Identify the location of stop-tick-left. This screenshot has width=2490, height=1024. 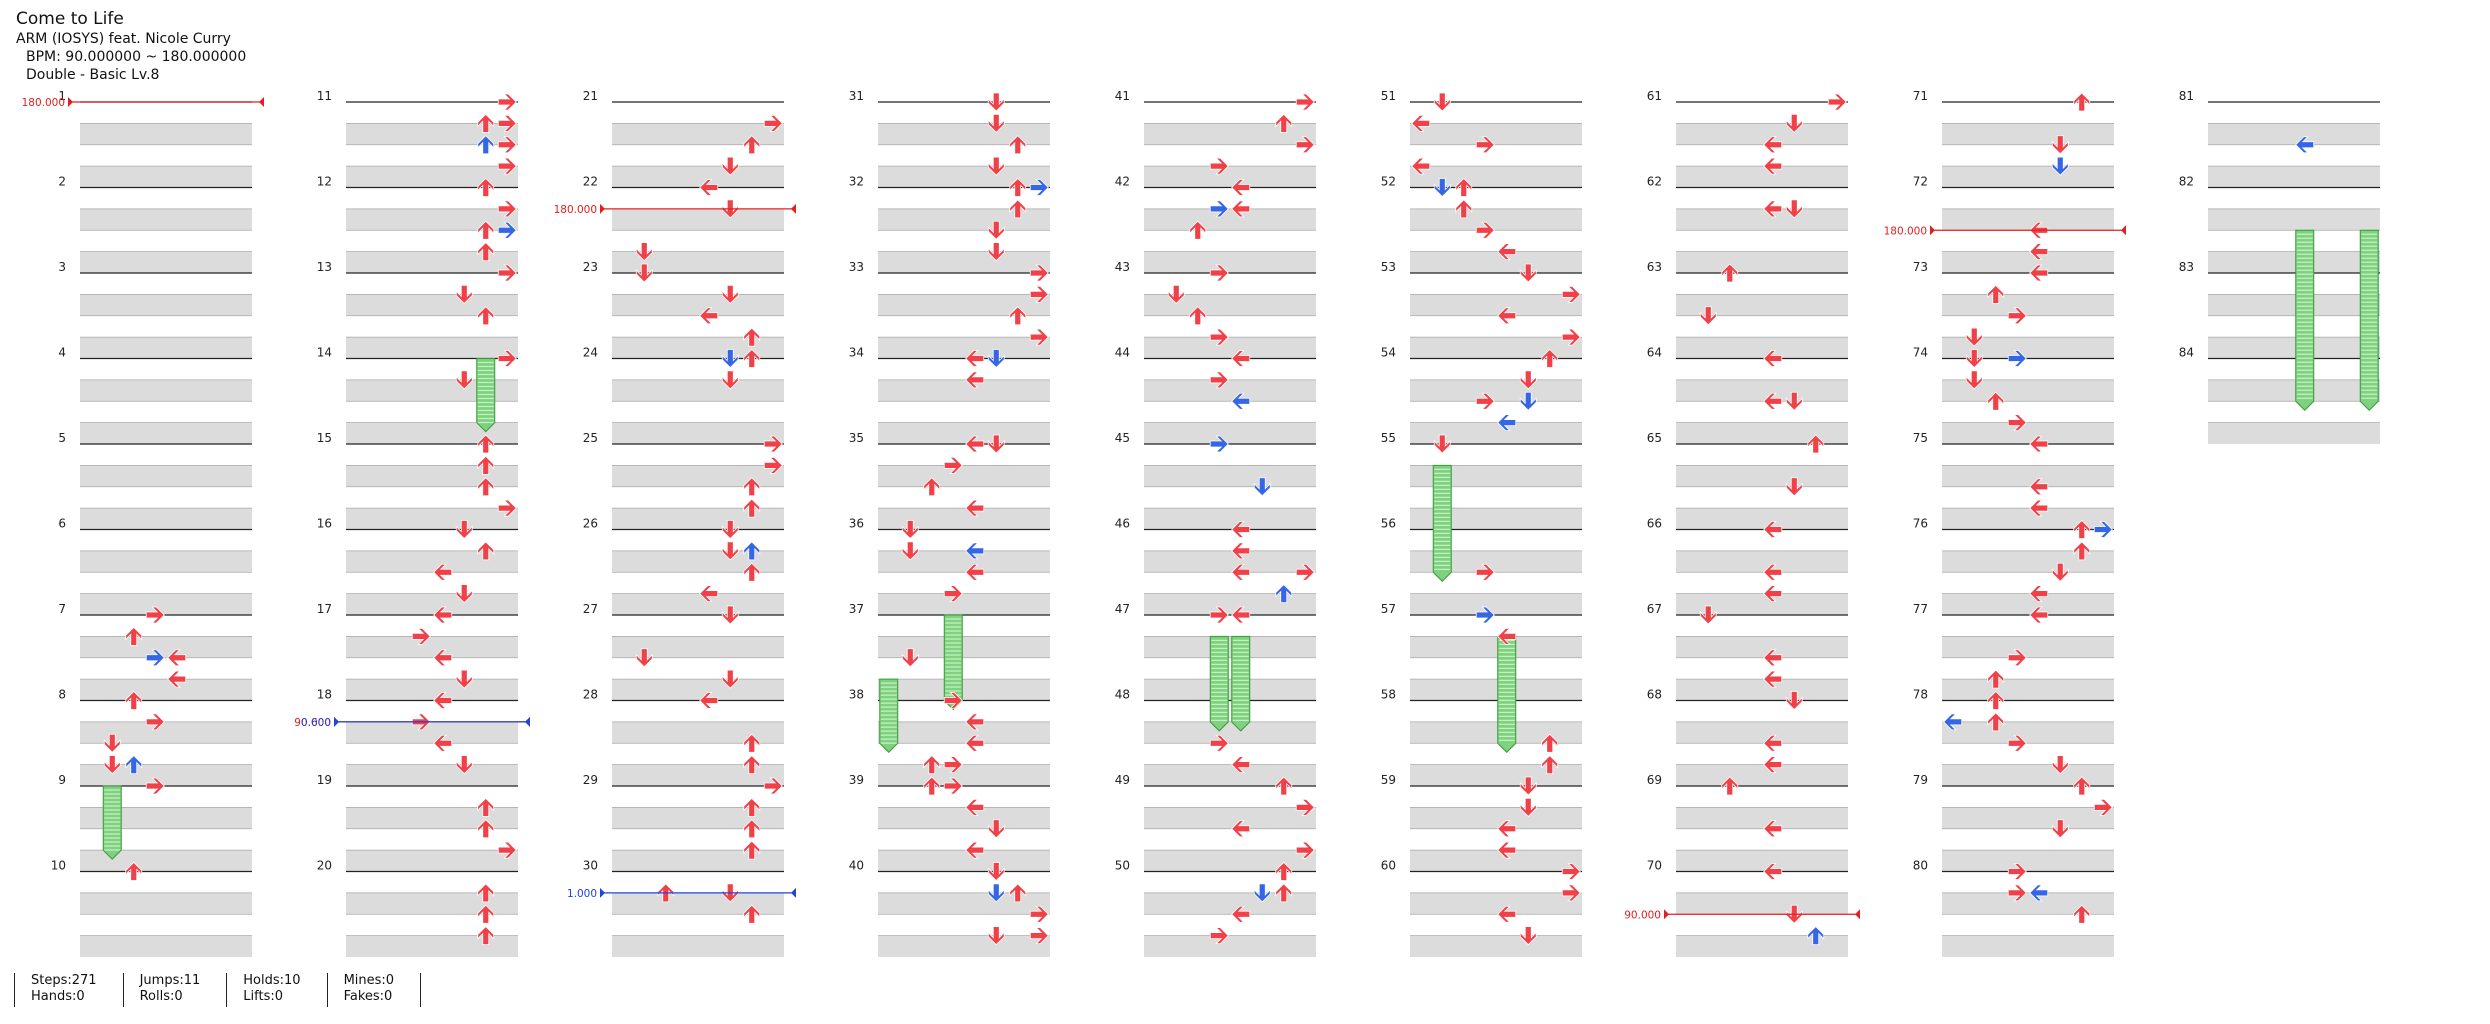
(336, 721).